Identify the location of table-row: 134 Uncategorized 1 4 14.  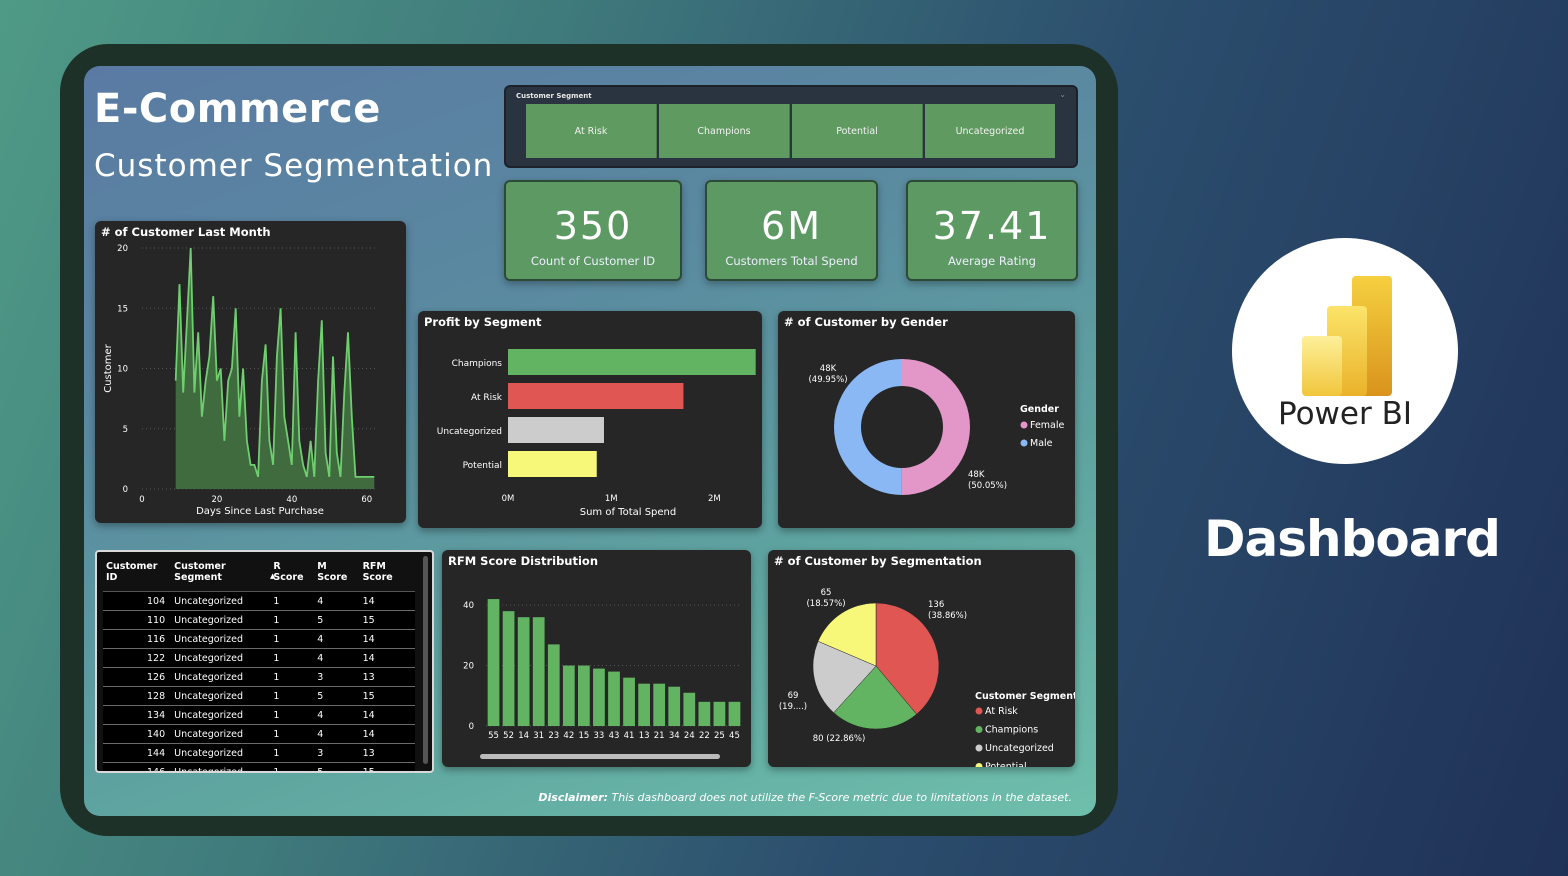
(259, 715).